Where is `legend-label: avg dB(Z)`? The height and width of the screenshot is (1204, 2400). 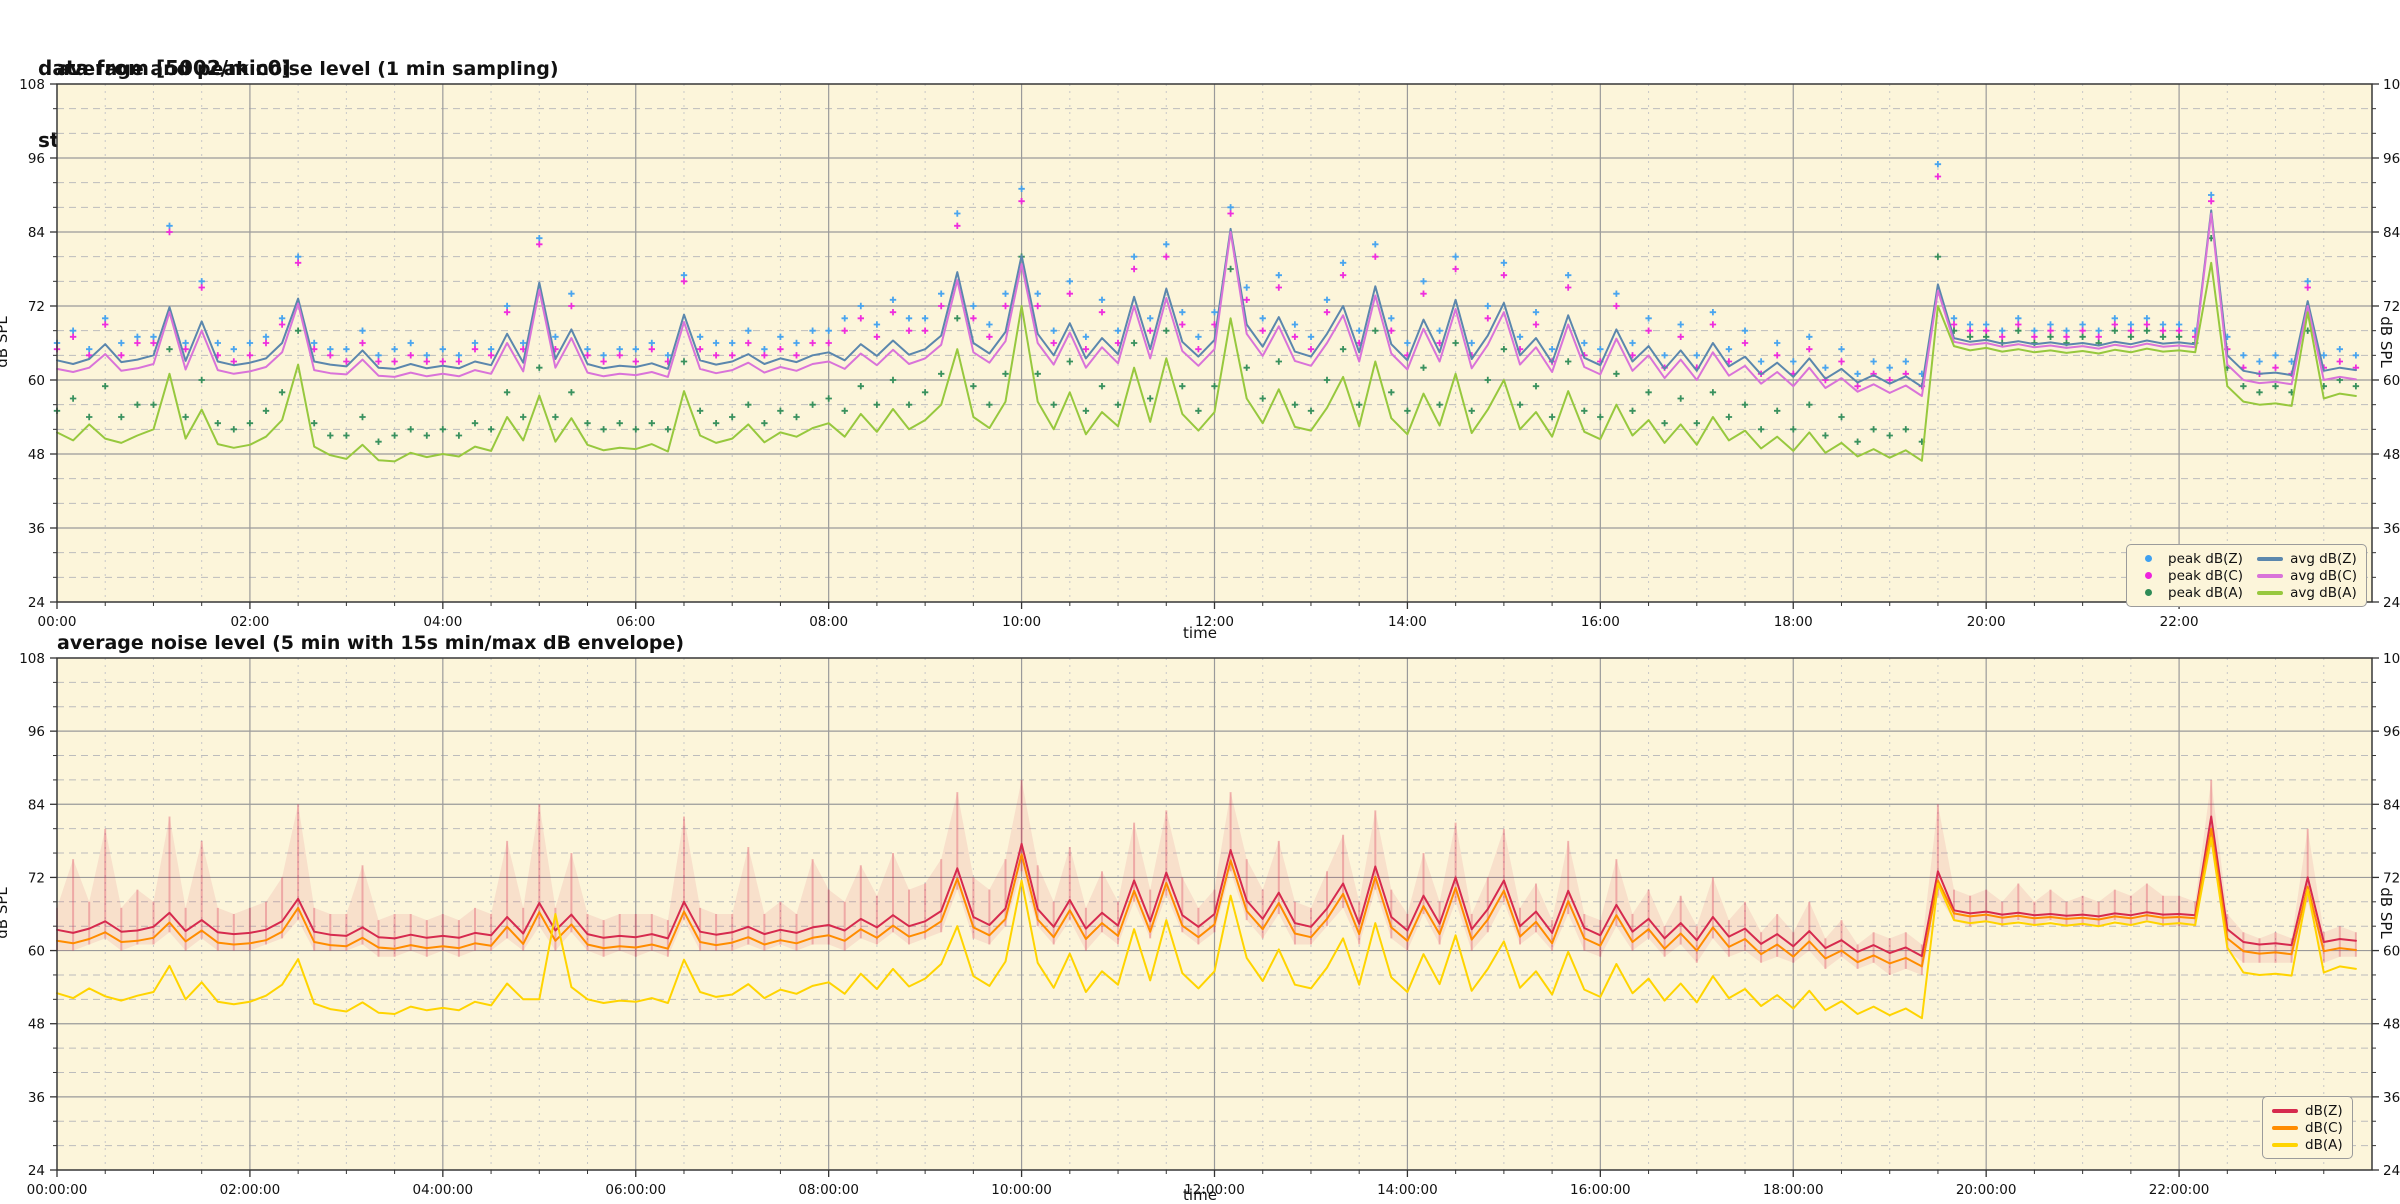 legend-label: avg dB(Z) is located at coordinates (2323, 558).